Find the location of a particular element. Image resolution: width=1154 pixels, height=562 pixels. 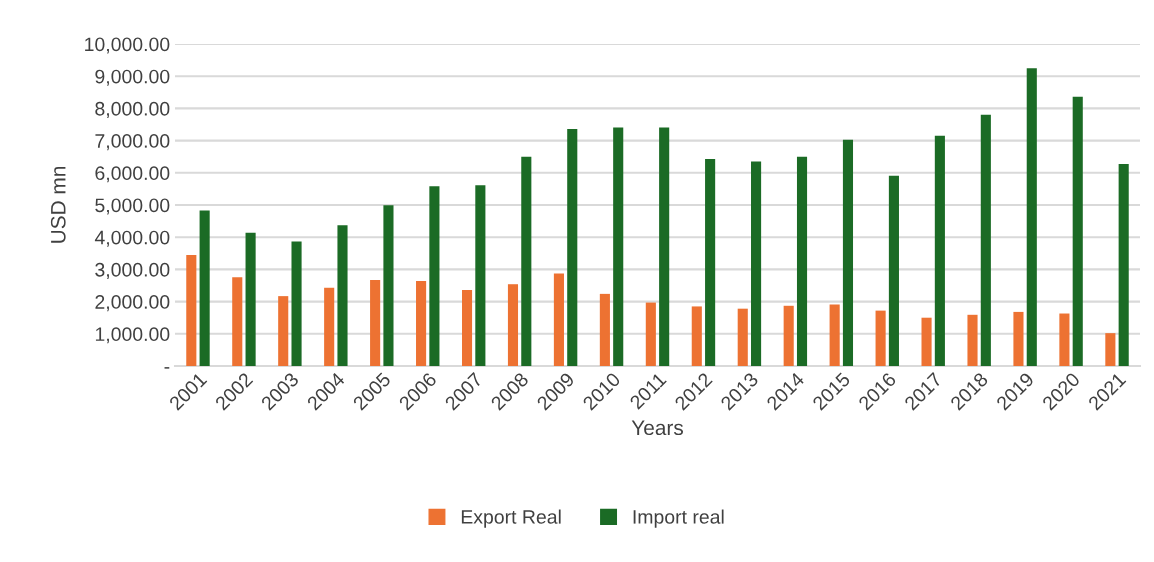

y-axis-title: USD mn is located at coordinates (58, 204).